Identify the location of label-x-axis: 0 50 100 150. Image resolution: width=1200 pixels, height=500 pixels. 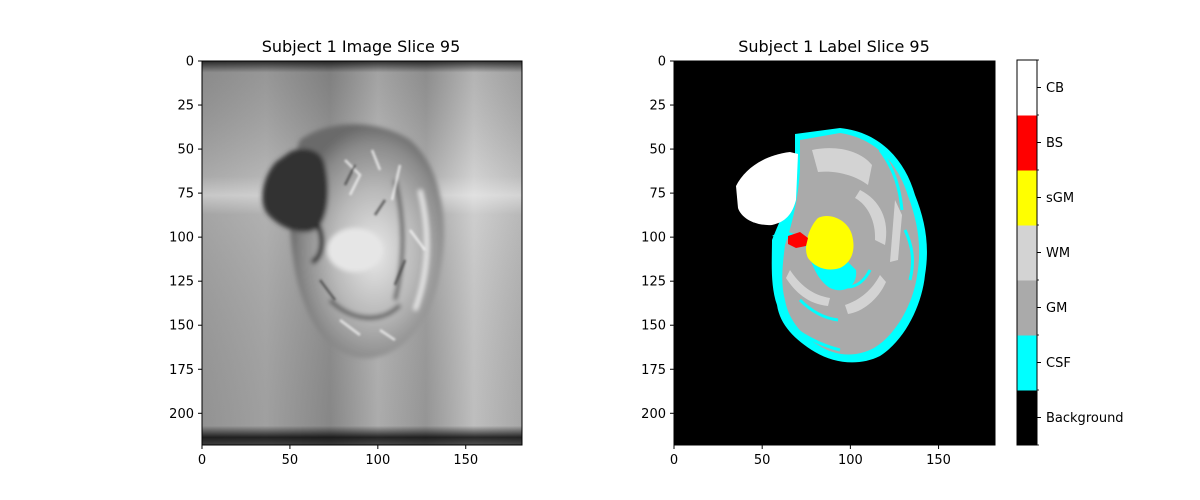
(810, 456).